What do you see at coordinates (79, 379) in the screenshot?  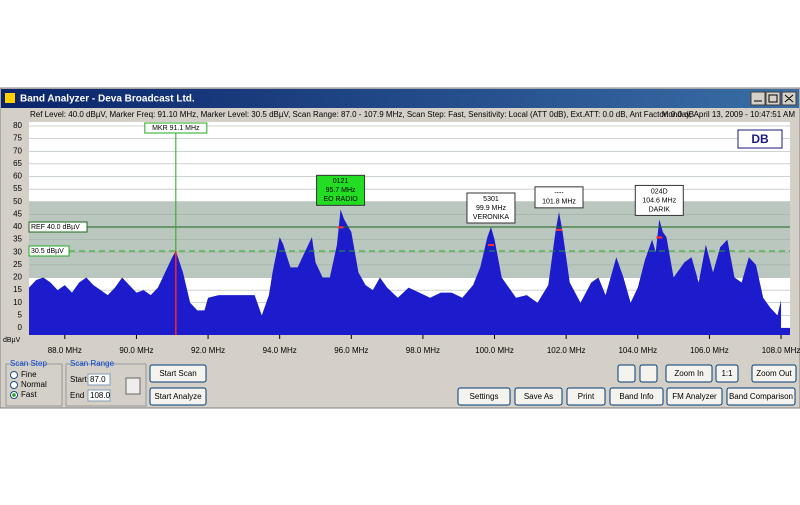 I see `start-label: Start` at bounding box center [79, 379].